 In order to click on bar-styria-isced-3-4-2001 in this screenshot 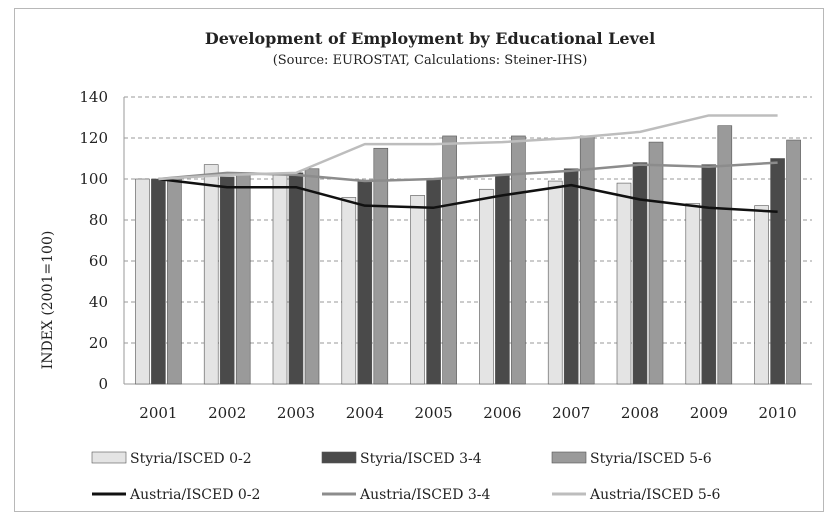, I will do `click(158, 281)`.